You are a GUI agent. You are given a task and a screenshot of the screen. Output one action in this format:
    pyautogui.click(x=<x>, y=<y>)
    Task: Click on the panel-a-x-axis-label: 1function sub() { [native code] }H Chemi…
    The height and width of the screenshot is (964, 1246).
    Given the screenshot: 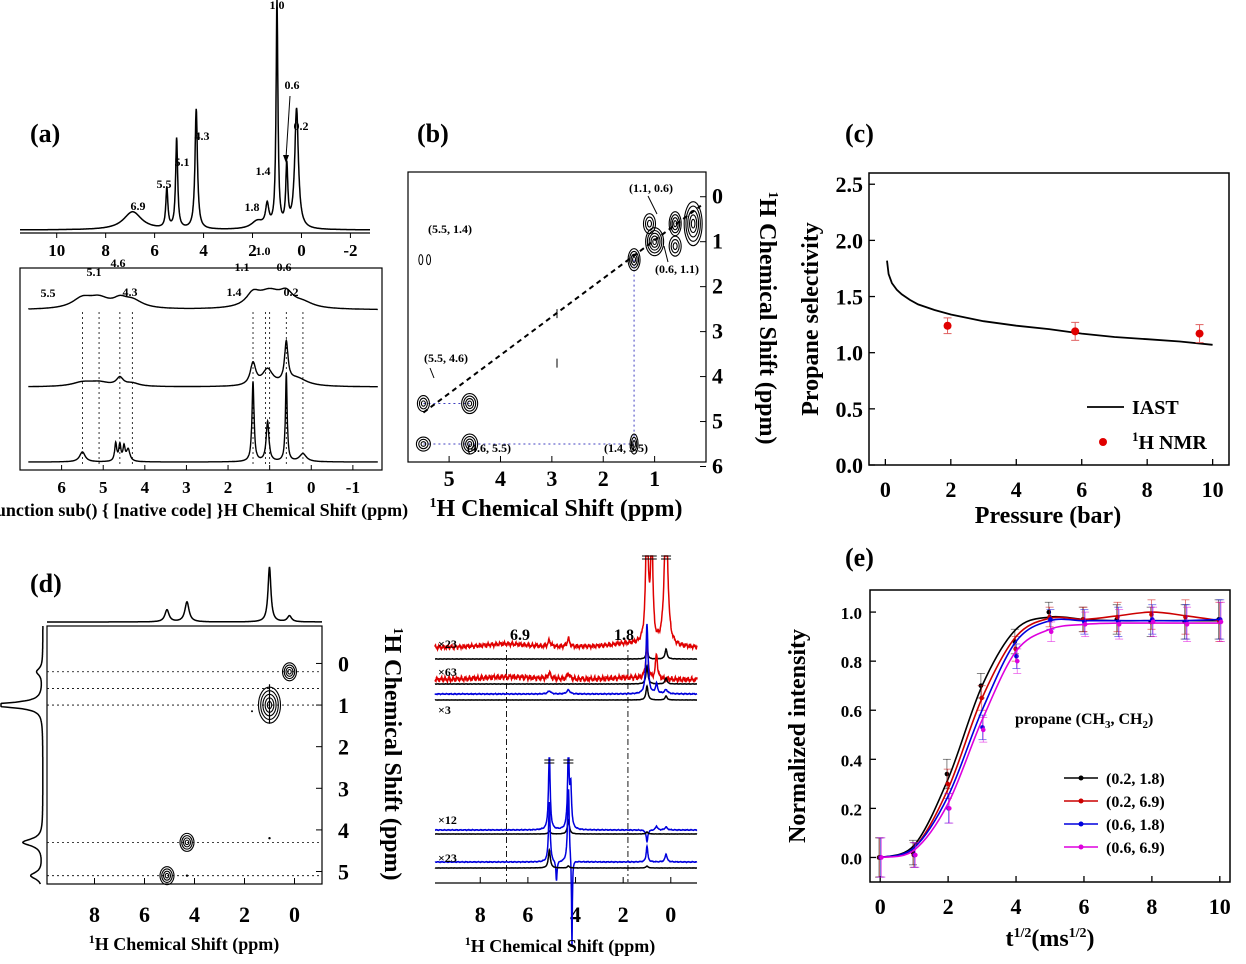 What is the action you would take?
    pyautogui.click(x=204, y=509)
    